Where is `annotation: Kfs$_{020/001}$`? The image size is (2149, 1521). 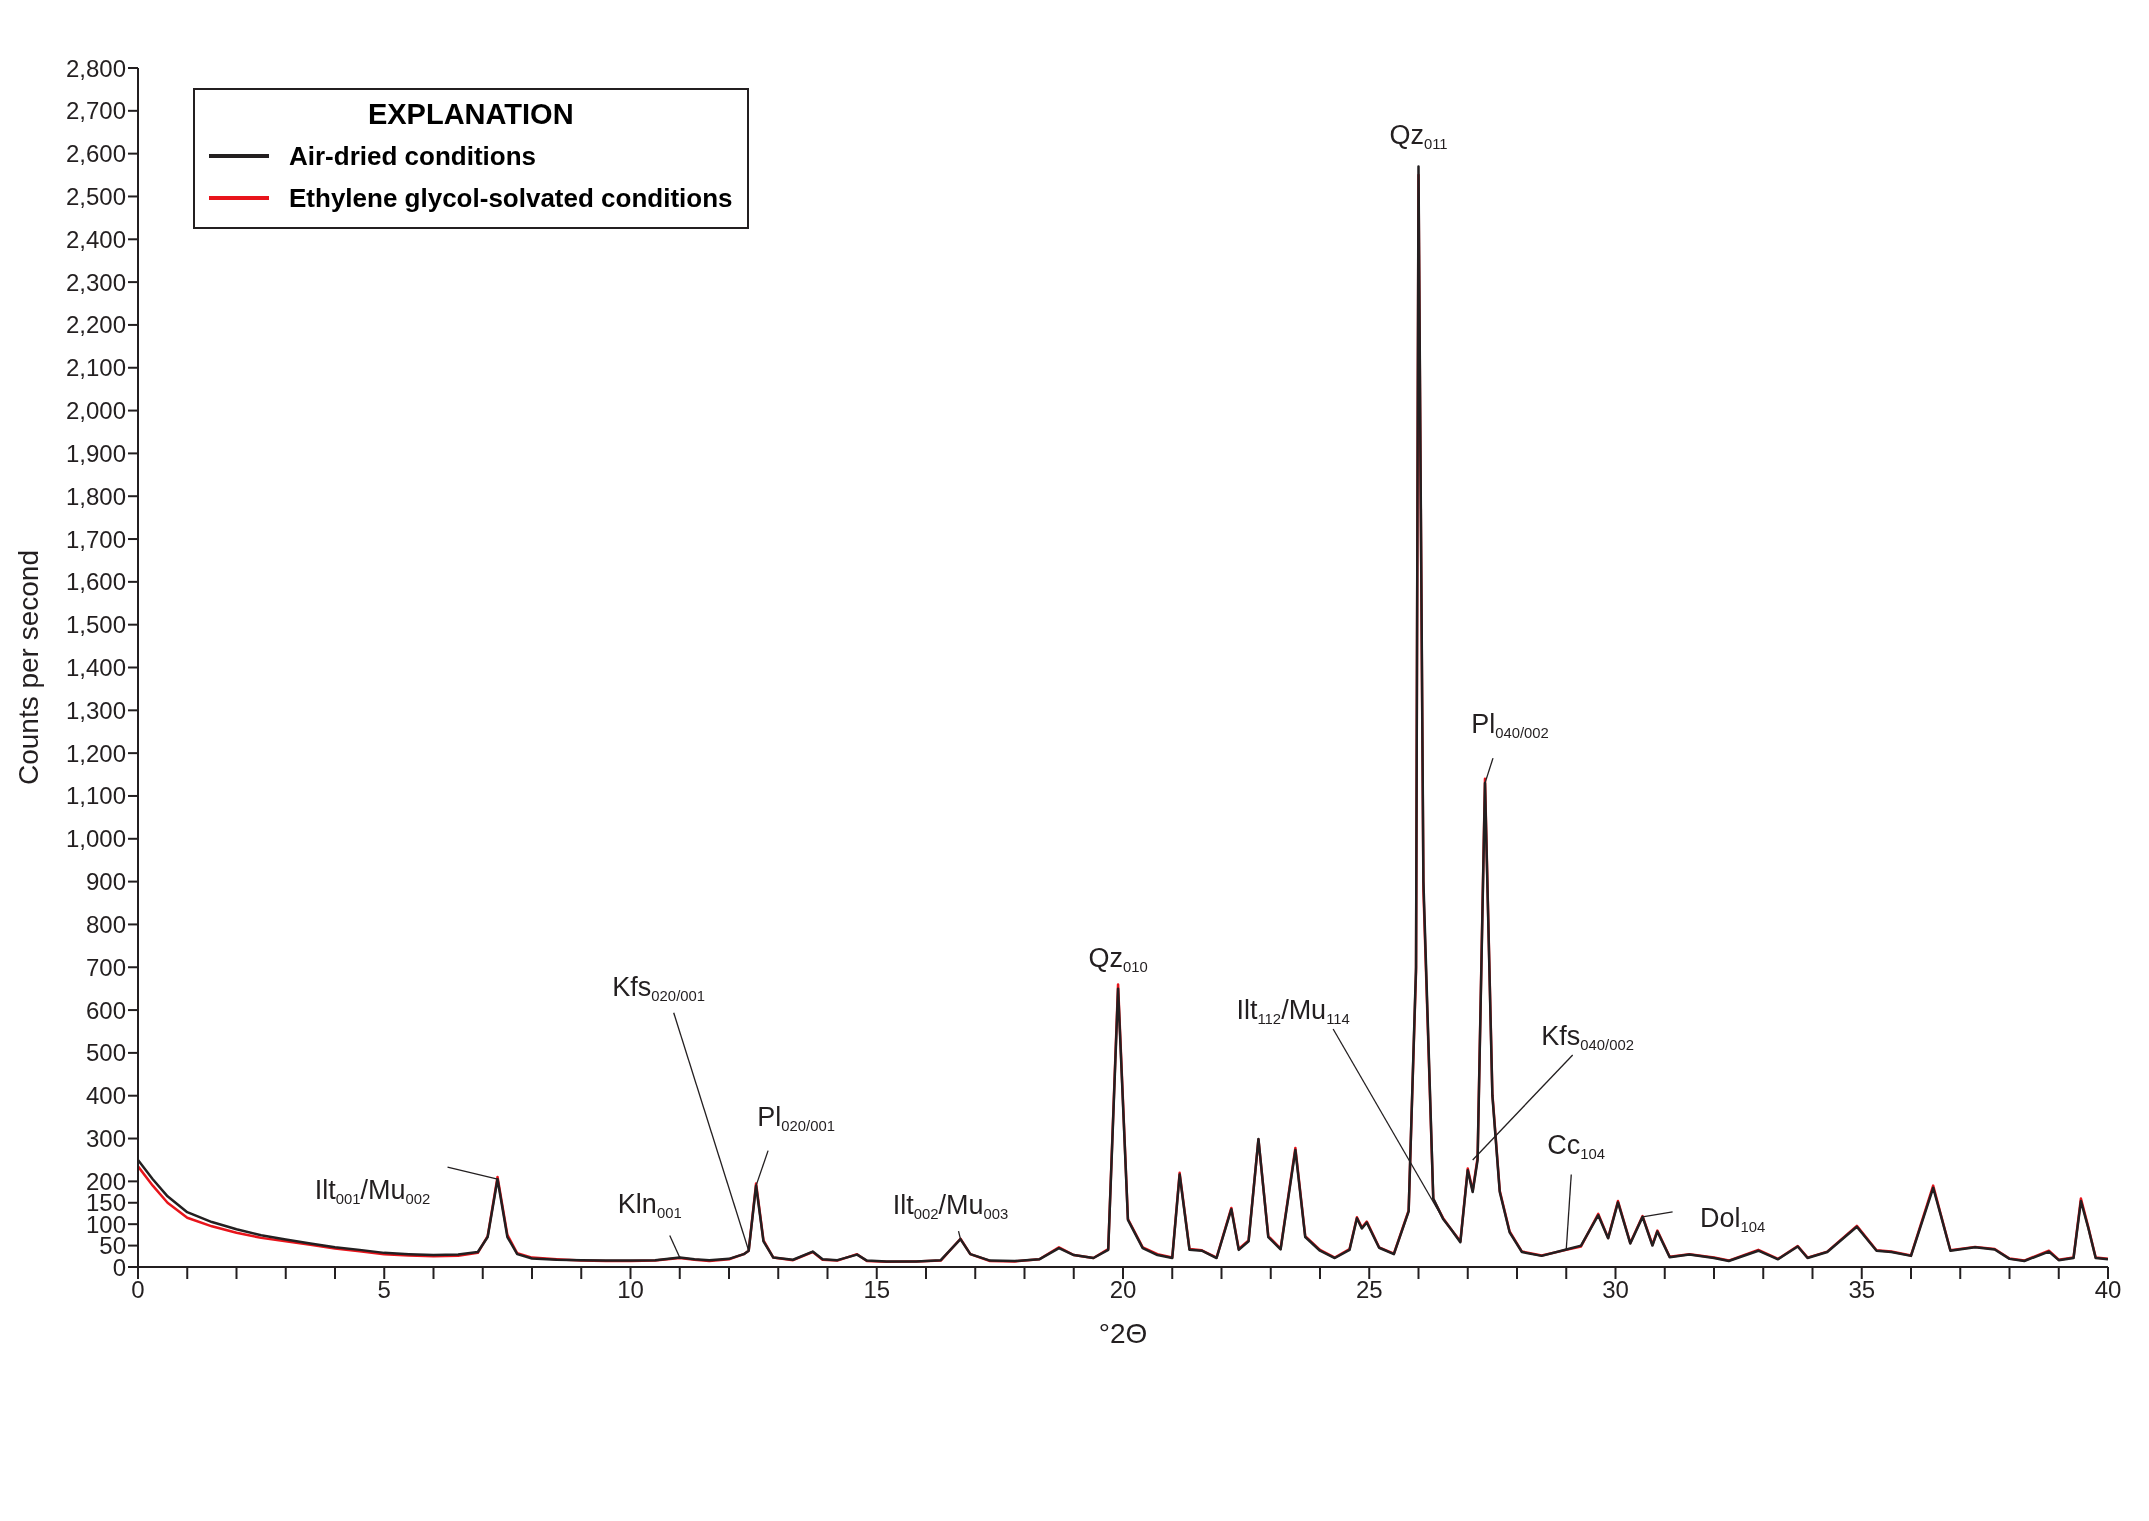 annotation: Kfs$_{020/001}$ is located at coordinates (659, 987).